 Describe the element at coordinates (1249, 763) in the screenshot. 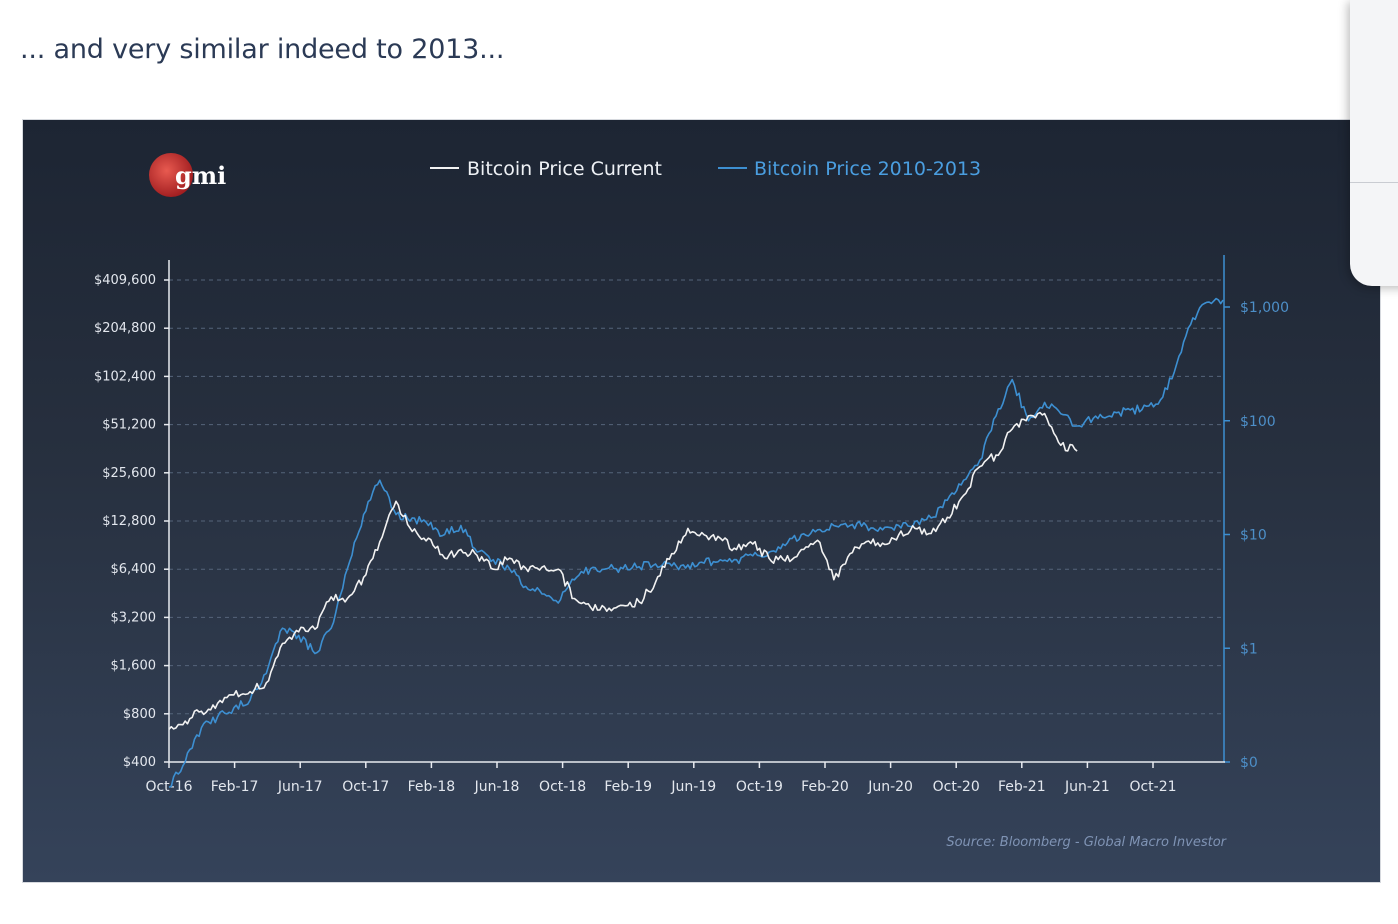

I see `right-tick-label: $0` at that location.